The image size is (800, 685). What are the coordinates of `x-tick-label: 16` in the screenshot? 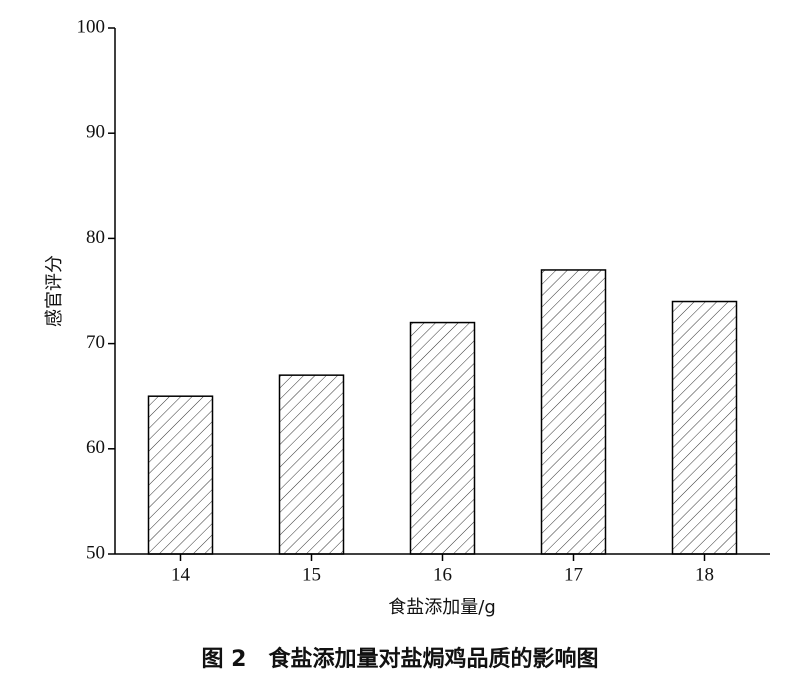 It's located at (442, 574).